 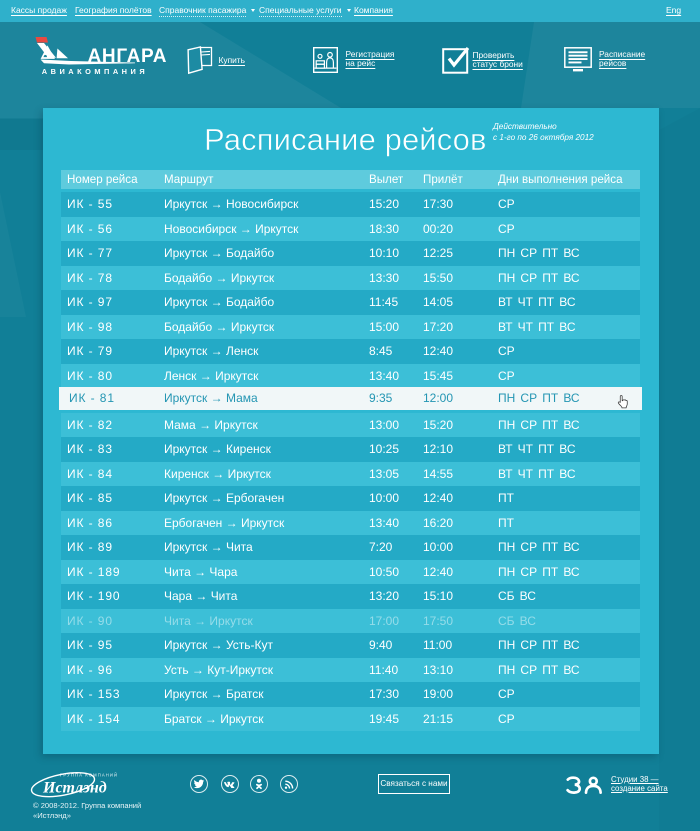 What do you see at coordinates (89, 775) in the screenshot?
I see `svg-text: ГРУППА КОМПАНИЙ` at bounding box center [89, 775].